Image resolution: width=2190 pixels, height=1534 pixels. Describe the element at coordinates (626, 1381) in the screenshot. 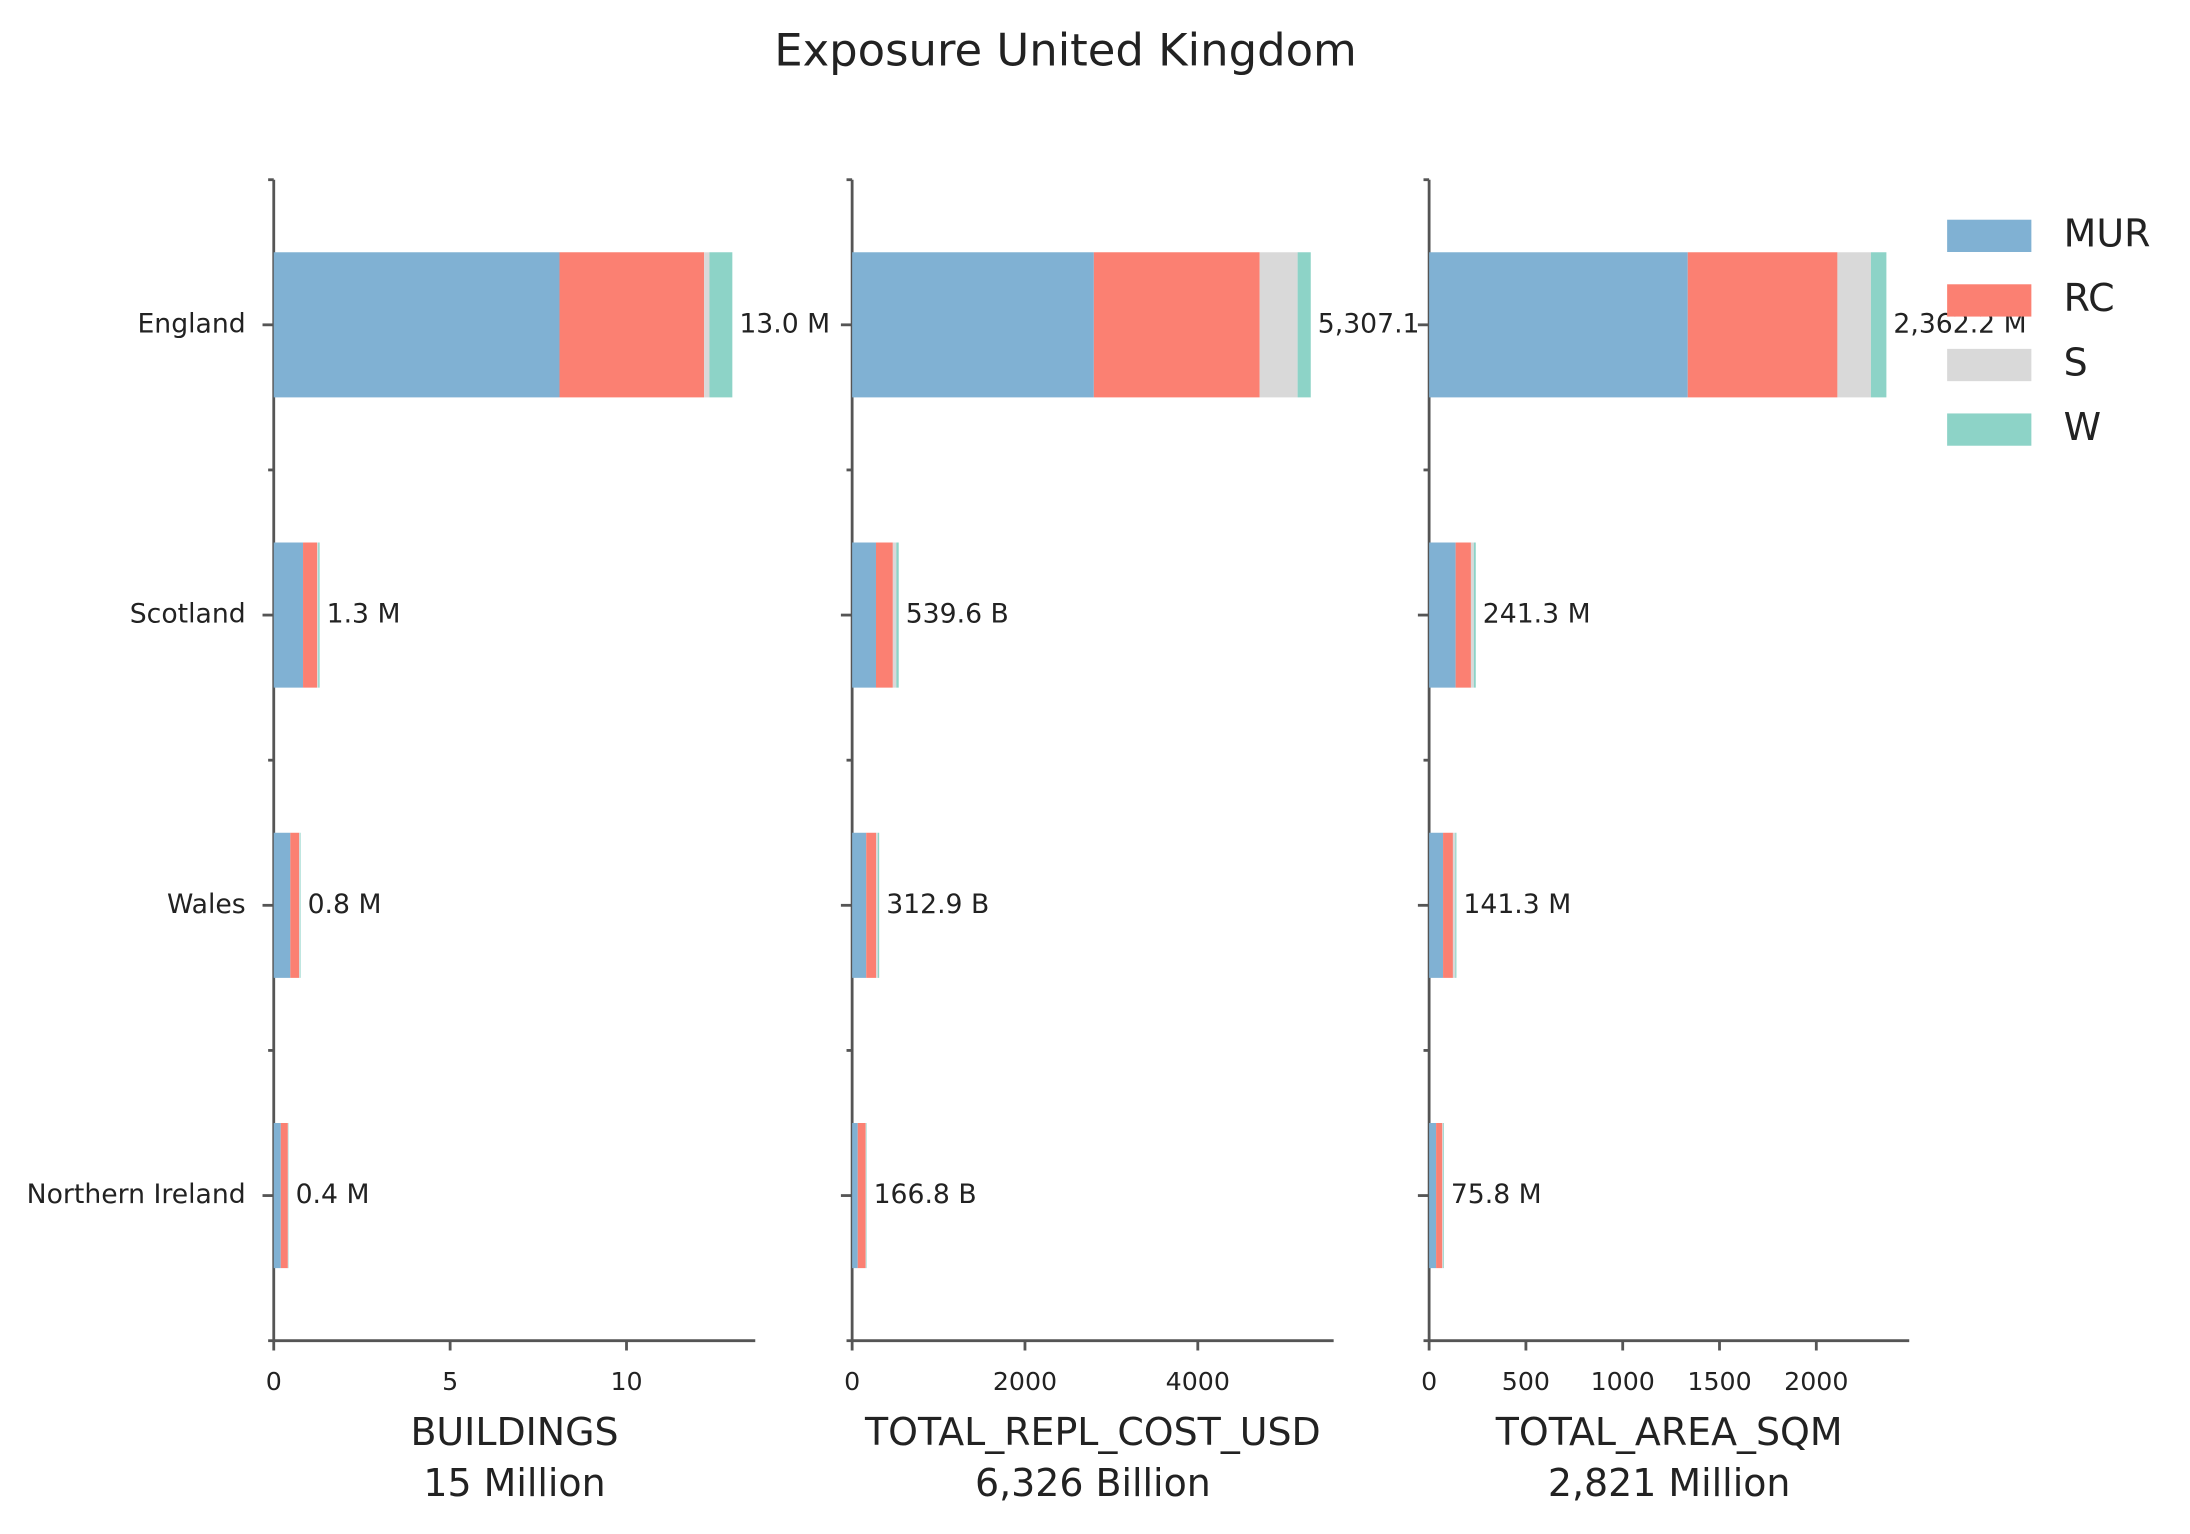

I see `x-tick-label: 10` at that location.